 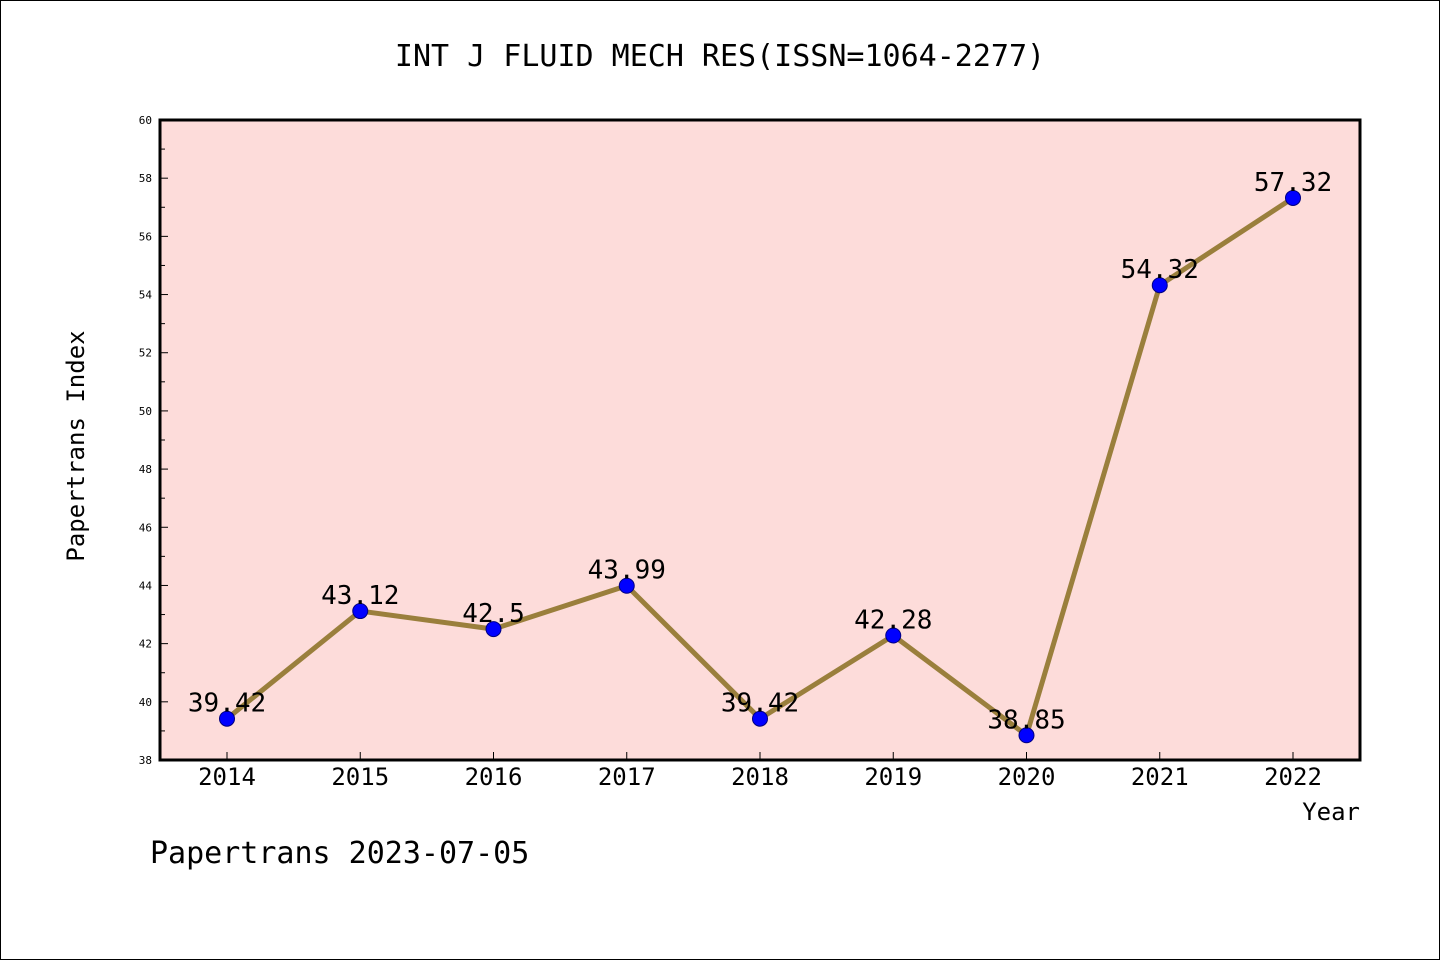 I want to click on y-tick-label: 40, so click(x=145, y=702).